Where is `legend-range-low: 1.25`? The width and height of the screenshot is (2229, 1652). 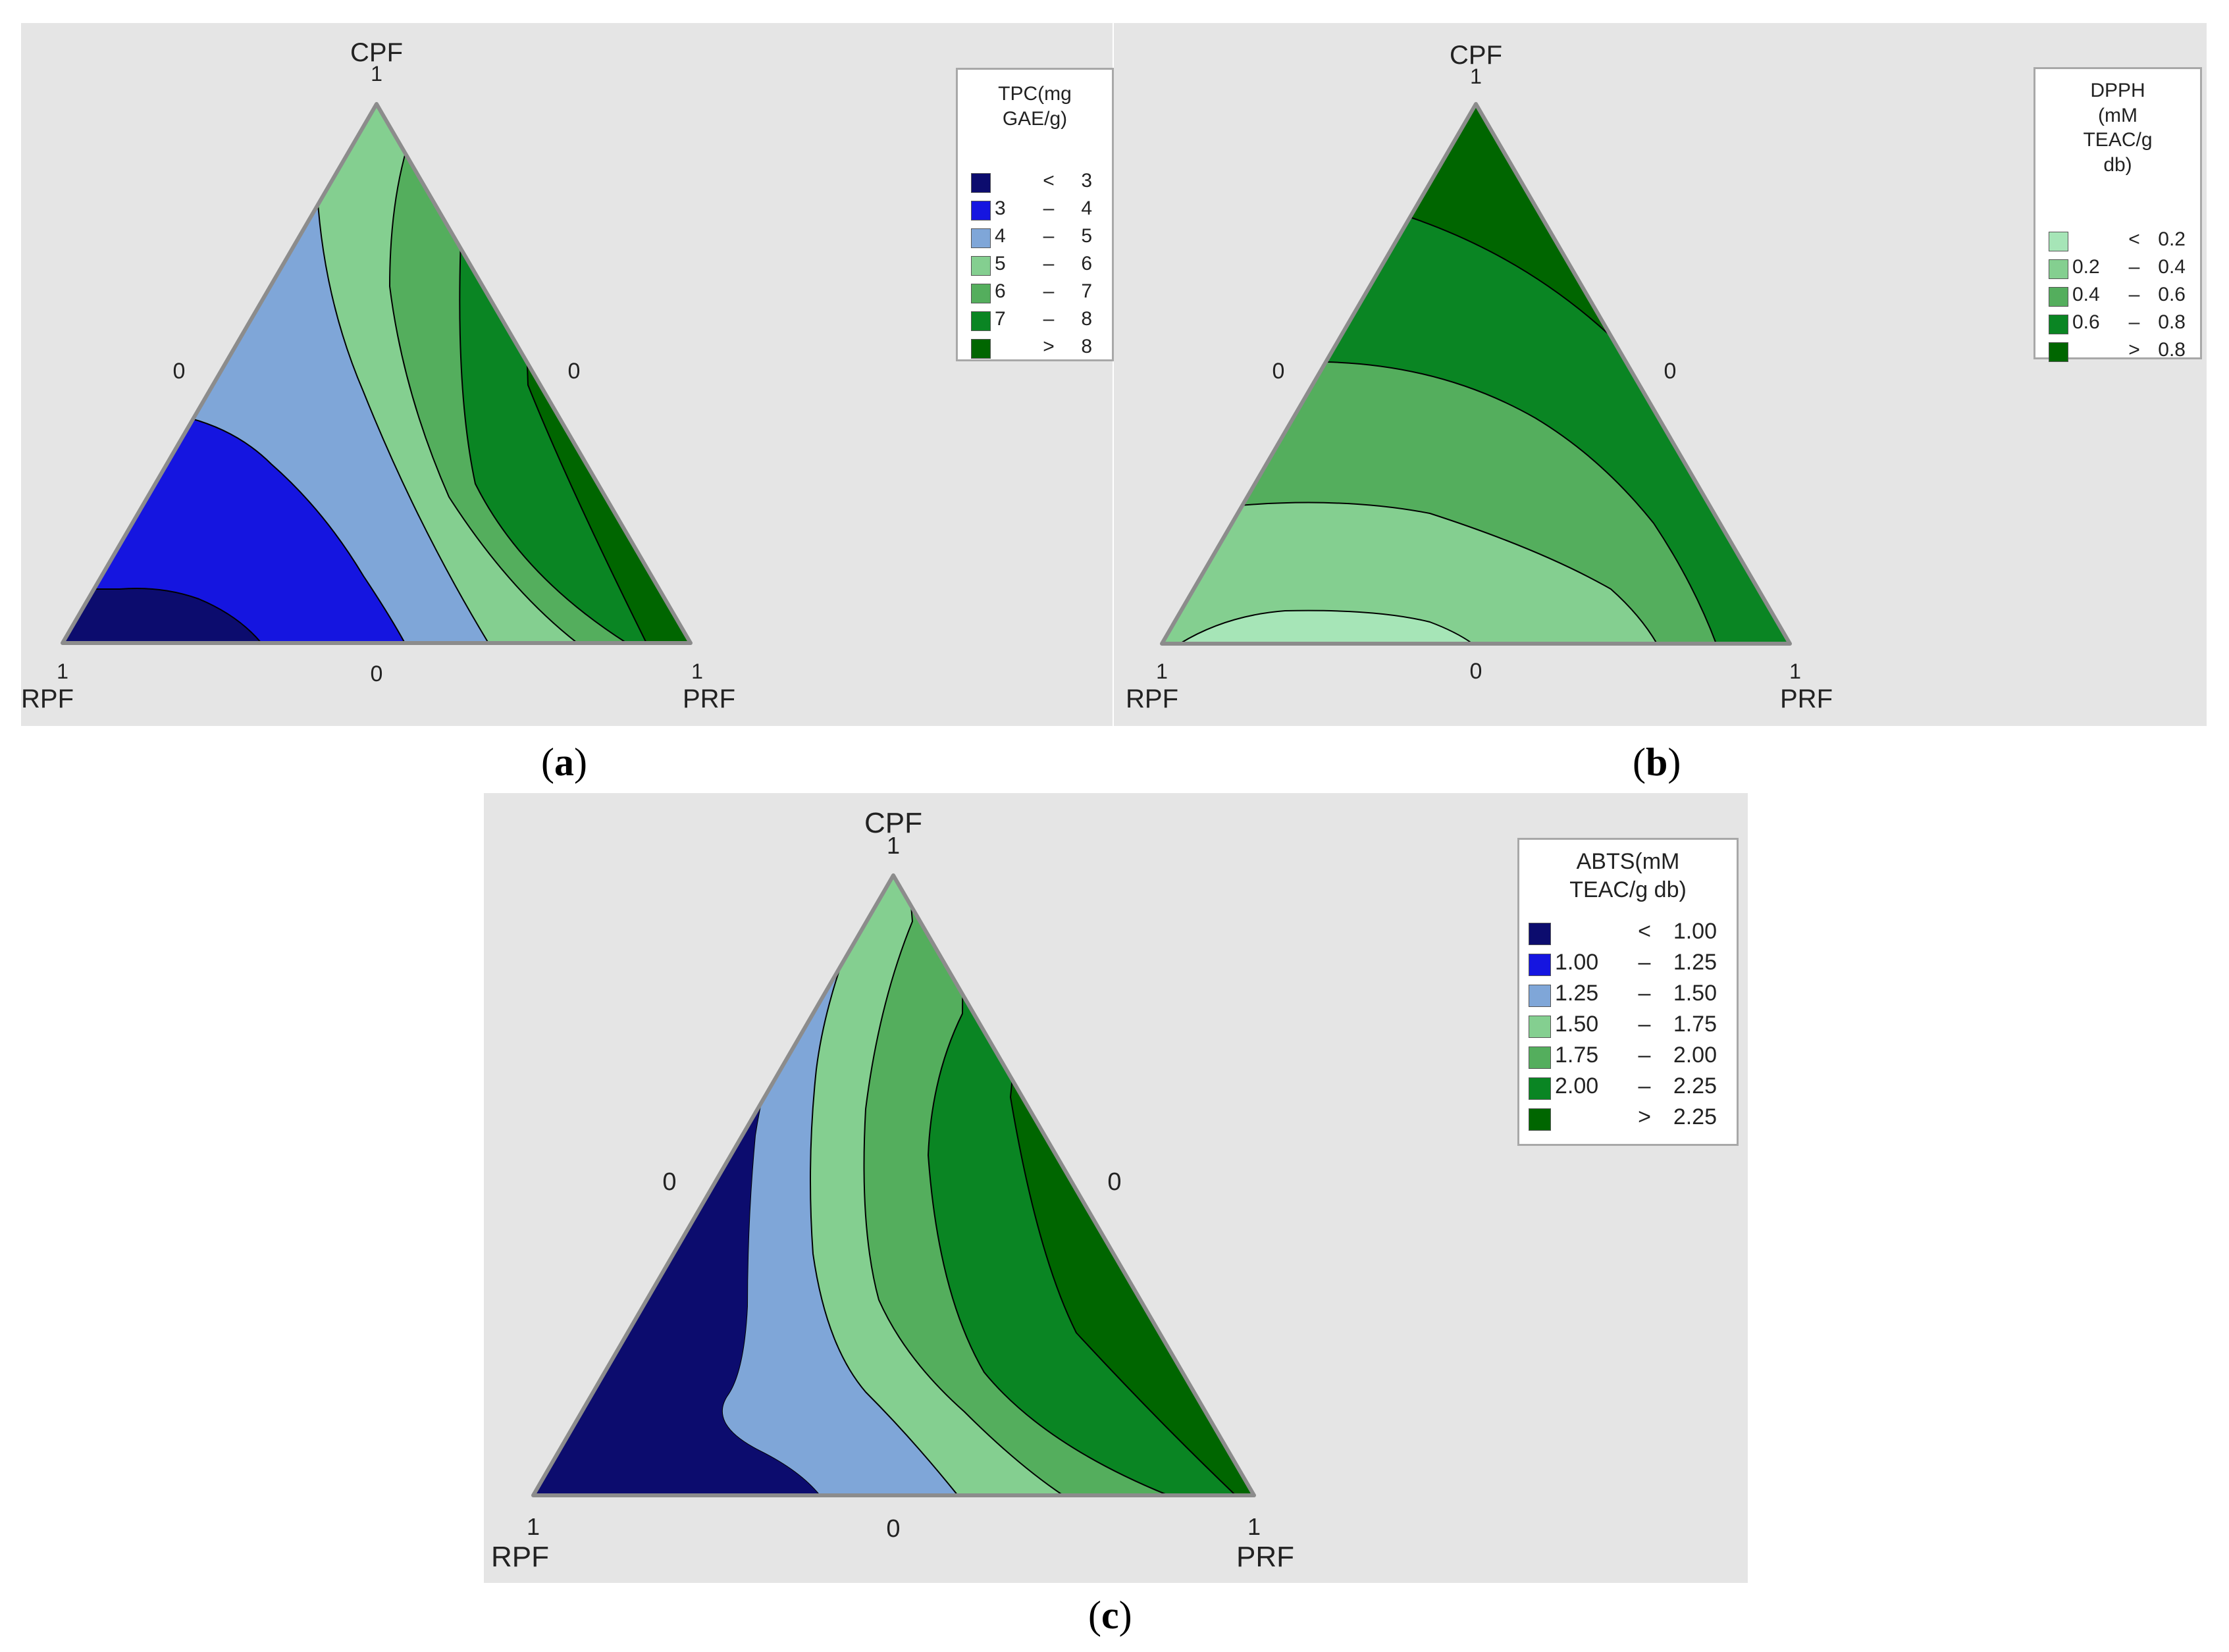
legend-range-low: 1.25 is located at coordinates (1577, 993).